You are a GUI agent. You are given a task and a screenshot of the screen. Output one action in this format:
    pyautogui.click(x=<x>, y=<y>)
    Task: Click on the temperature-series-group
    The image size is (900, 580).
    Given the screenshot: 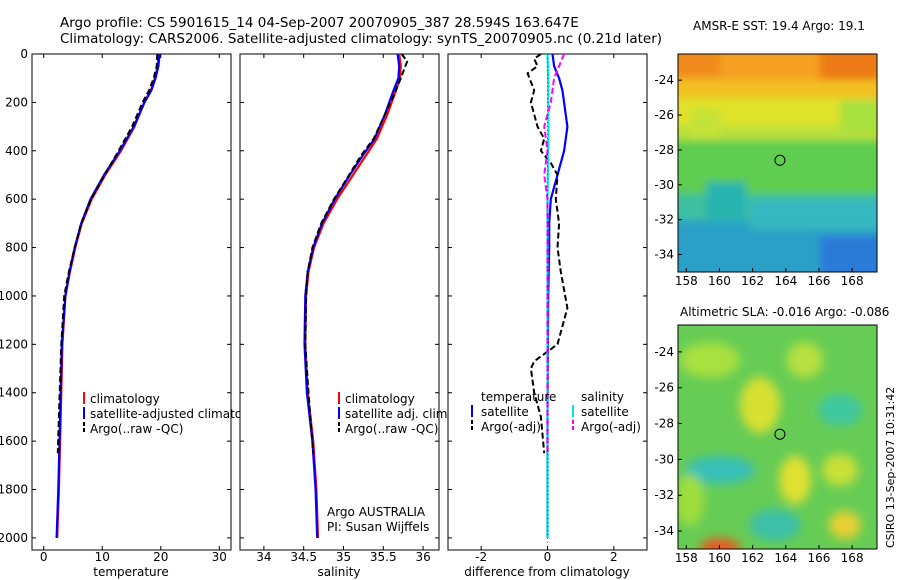 What is the action you would take?
    pyautogui.click(x=108, y=296)
    